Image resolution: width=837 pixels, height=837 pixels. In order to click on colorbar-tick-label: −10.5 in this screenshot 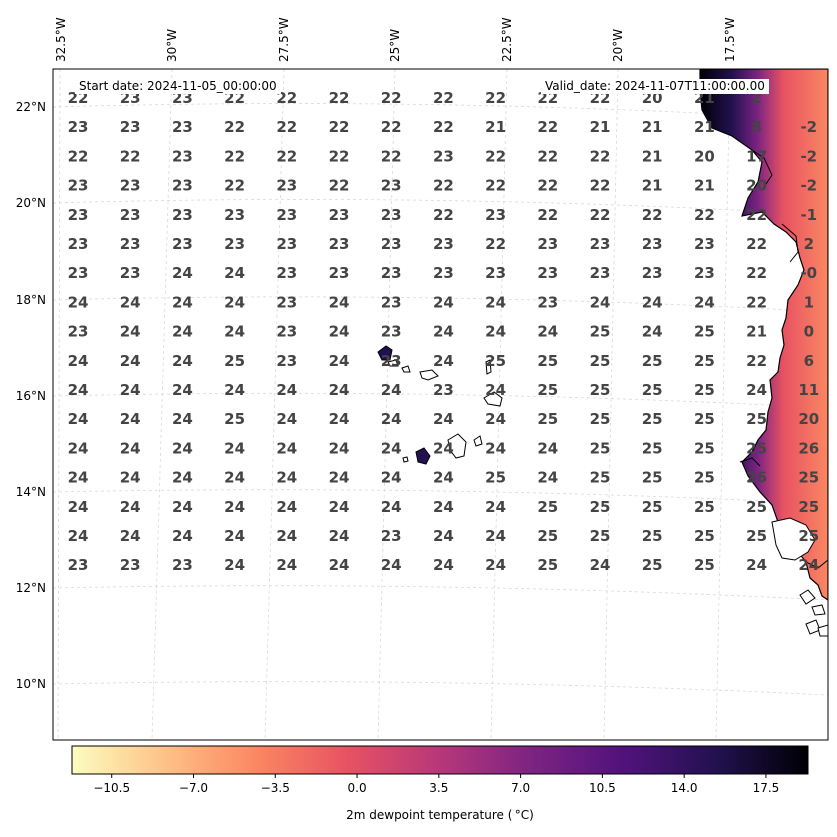, I will do `click(111, 788)`.